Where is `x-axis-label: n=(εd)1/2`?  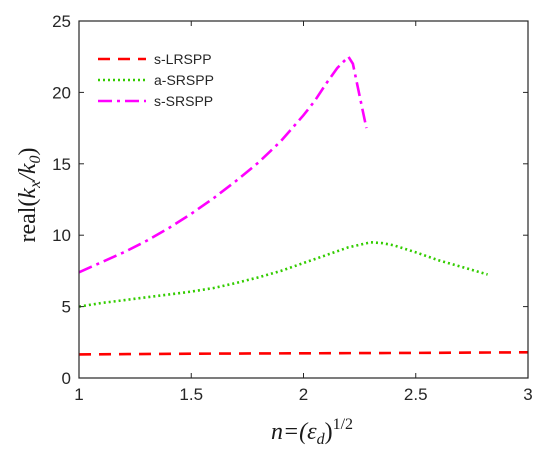 x-axis-label: n=(εd)1/2 is located at coordinates (312, 432).